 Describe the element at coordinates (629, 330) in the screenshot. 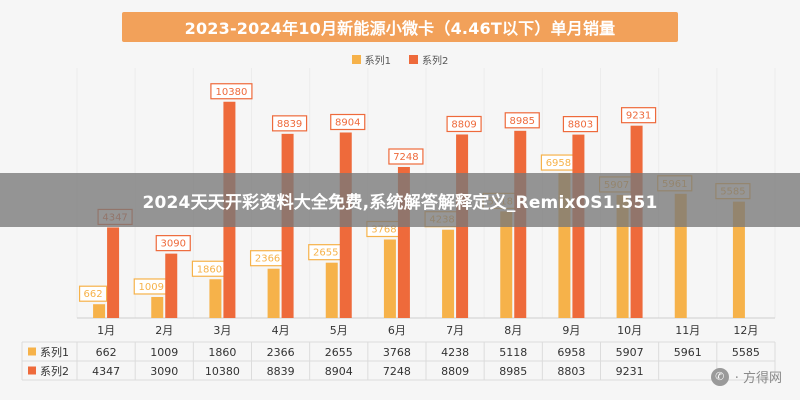

I see `x-tick-label: 10月` at that location.